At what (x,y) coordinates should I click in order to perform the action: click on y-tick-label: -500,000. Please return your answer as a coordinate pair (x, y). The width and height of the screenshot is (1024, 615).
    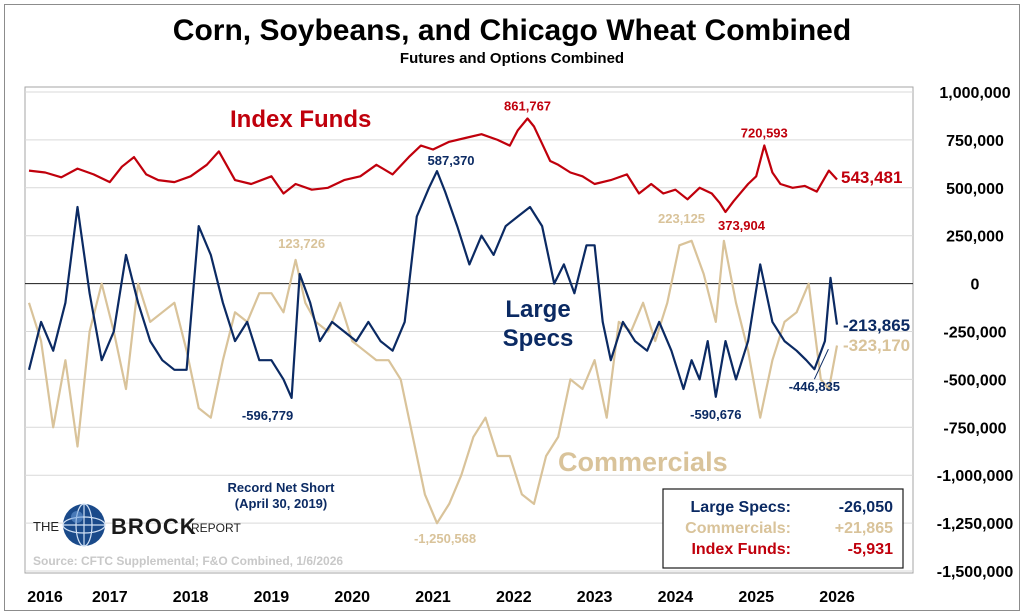
    Looking at the image, I should click on (974, 380).